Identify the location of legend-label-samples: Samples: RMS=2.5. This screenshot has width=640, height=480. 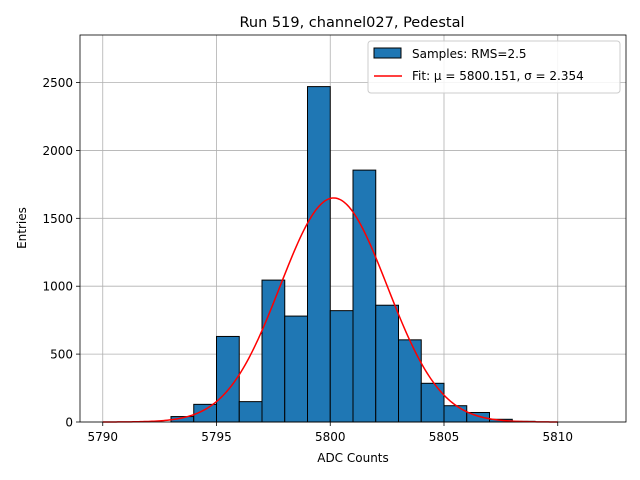
(469, 54).